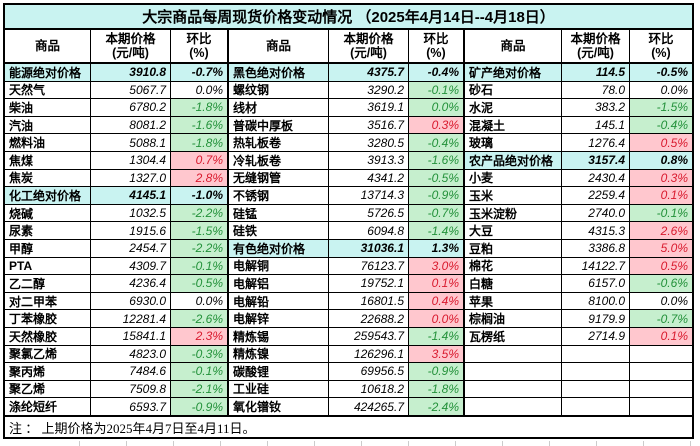 The height and width of the screenshot is (446, 700). I want to click on price-cell: 5726.5, so click(369, 213).